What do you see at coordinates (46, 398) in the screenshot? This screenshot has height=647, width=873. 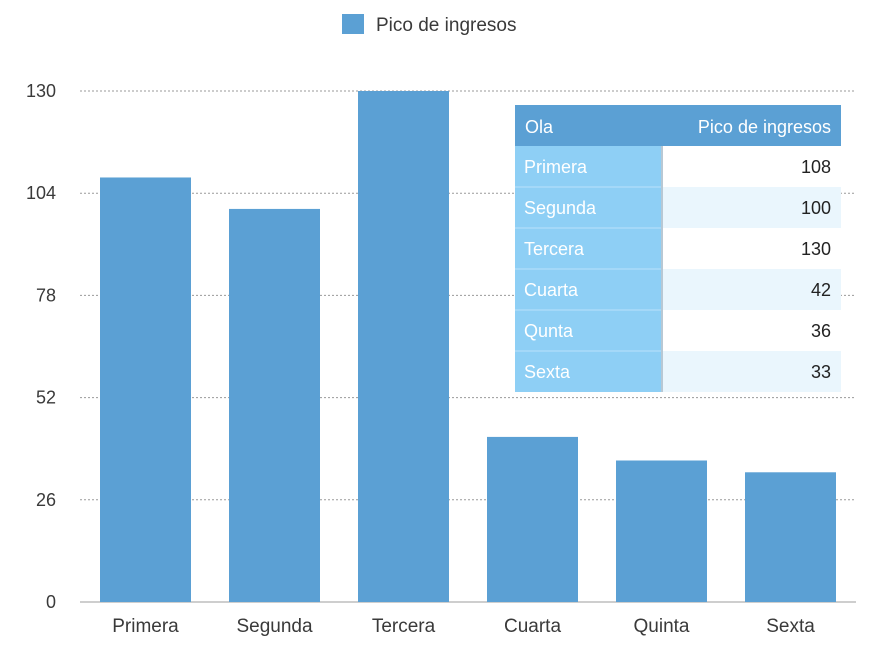 I see `y-tick-label: 52` at bounding box center [46, 398].